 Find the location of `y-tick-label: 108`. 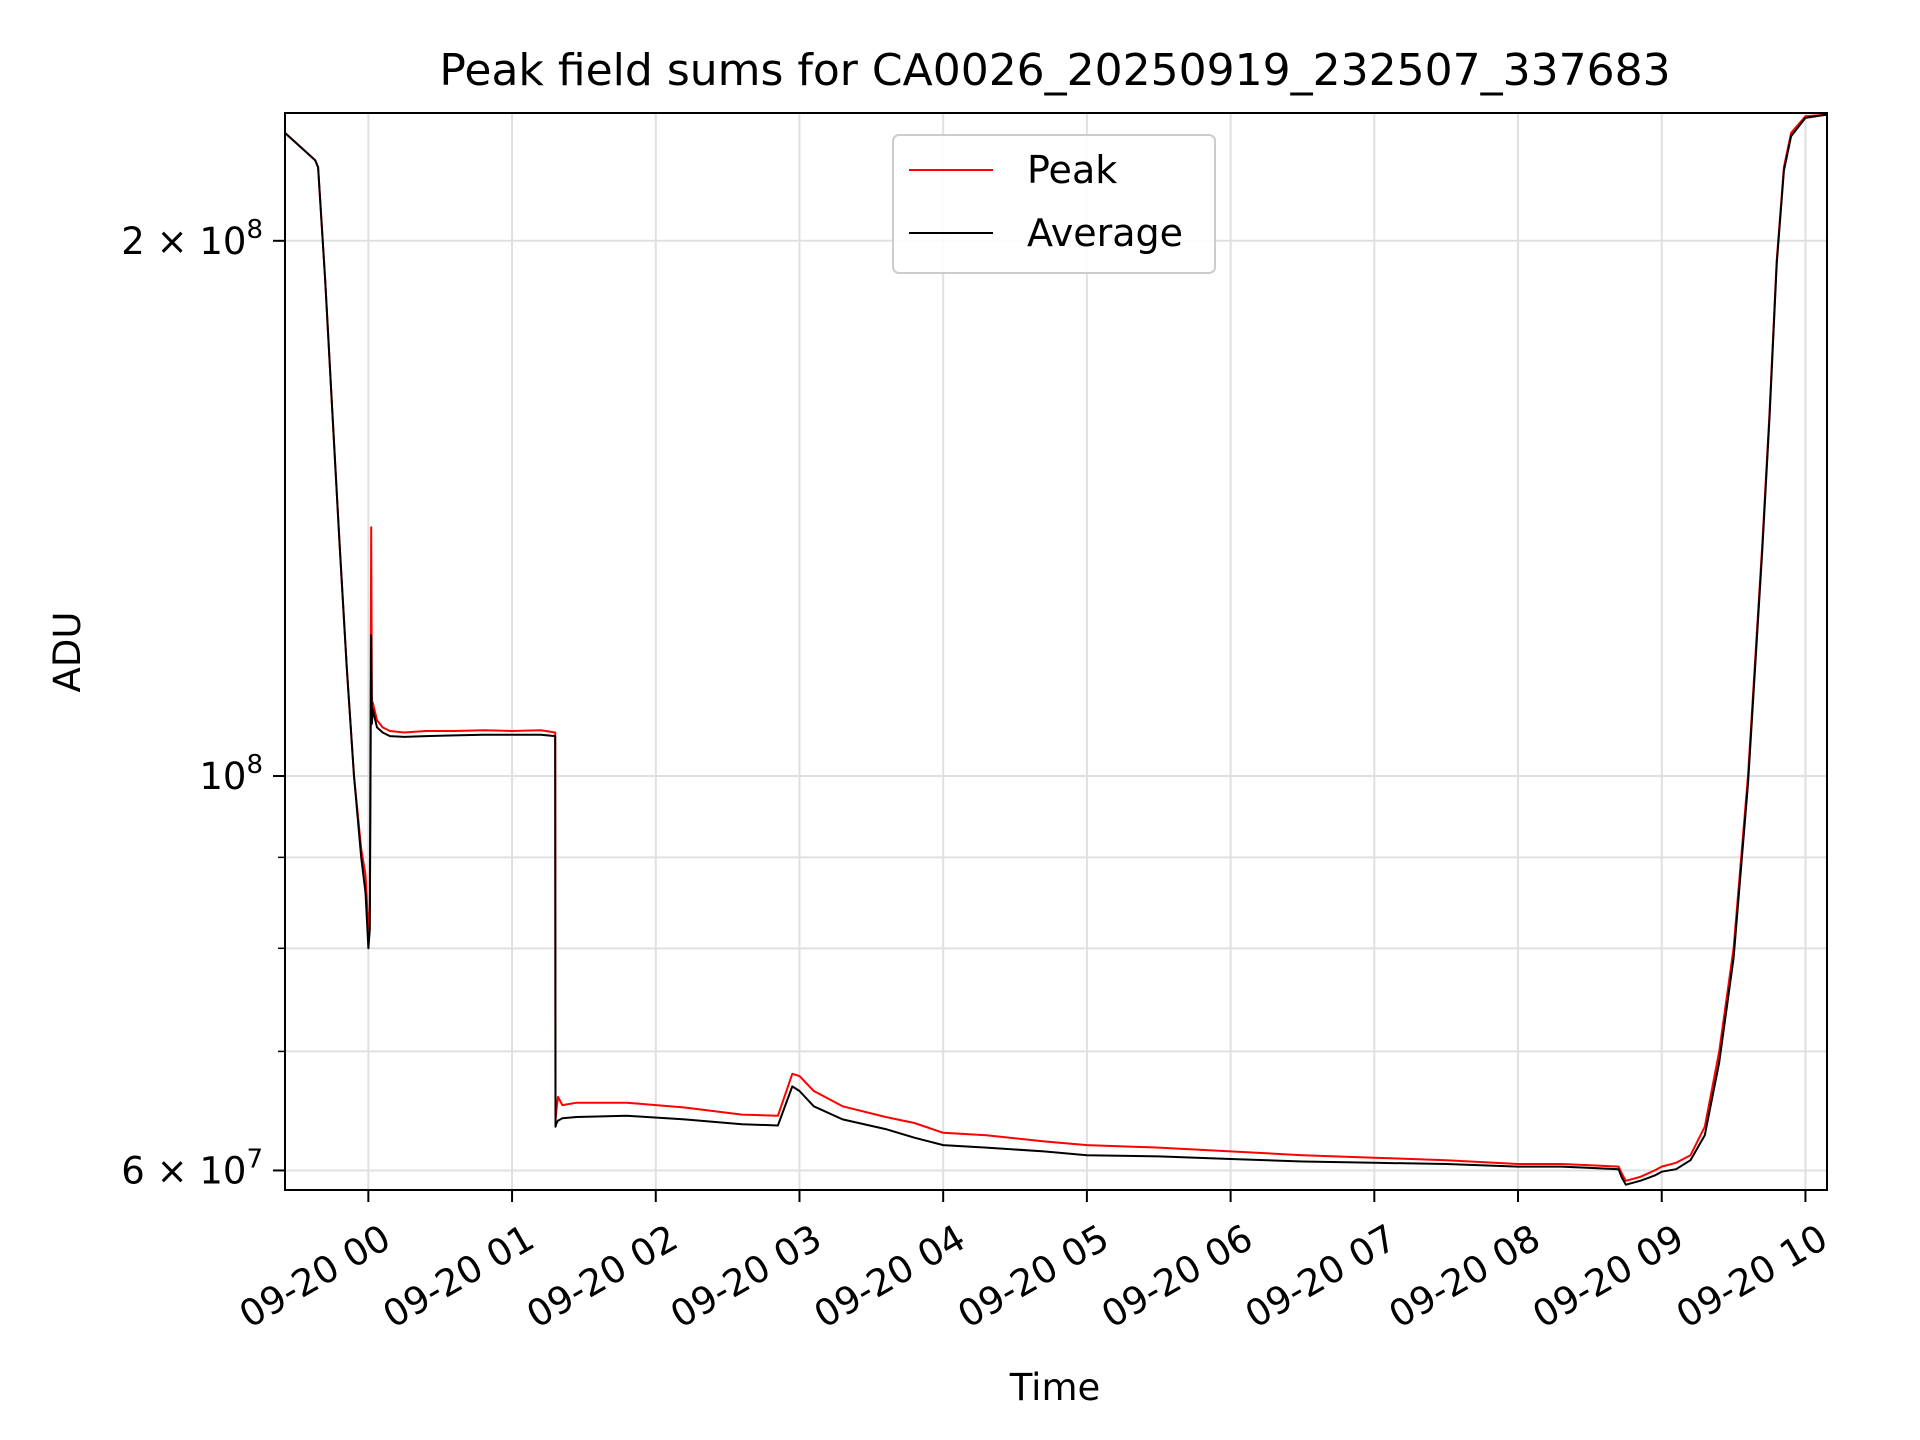

y-tick-label: 108 is located at coordinates (231, 774).